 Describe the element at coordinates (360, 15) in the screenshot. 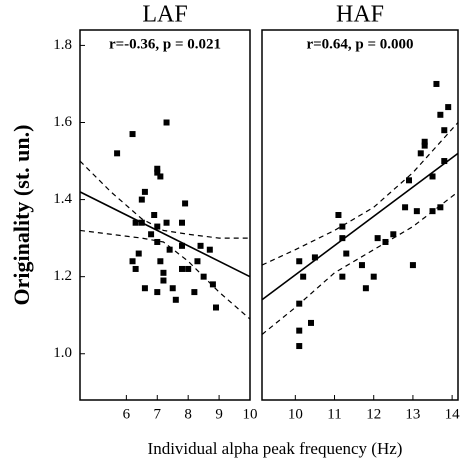

I see `panel-title: HAF` at that location.